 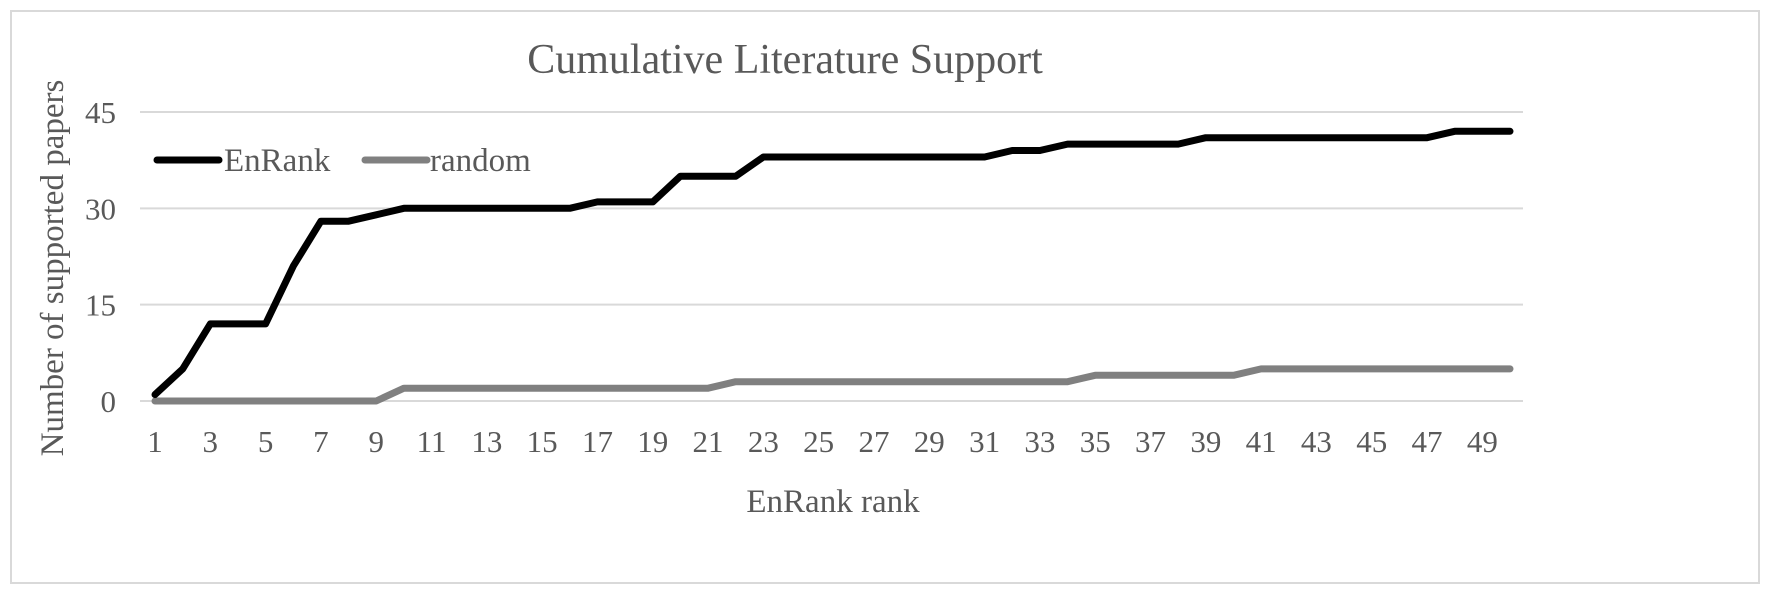 What do you see at coordinates (763, 441) in the screenshot?
I see `x-tick-label: 23` at bounding box center [763, 441].